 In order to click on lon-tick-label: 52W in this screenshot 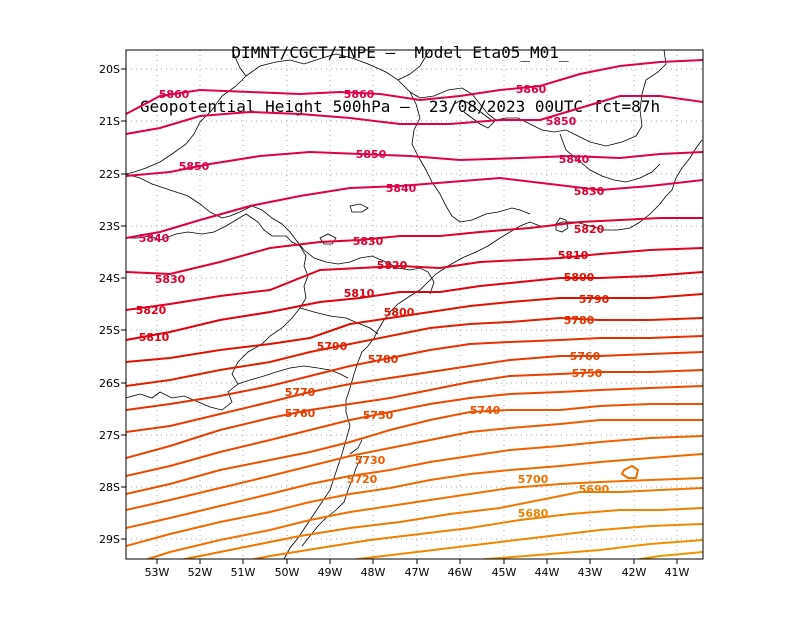, I will do `click(200, 572)`.